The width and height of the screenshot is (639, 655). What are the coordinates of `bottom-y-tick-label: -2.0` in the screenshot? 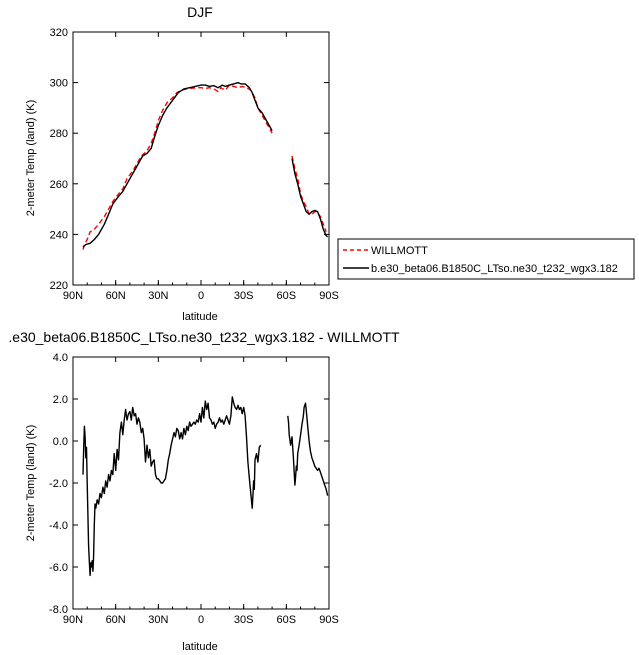 It's located at (58, 484).